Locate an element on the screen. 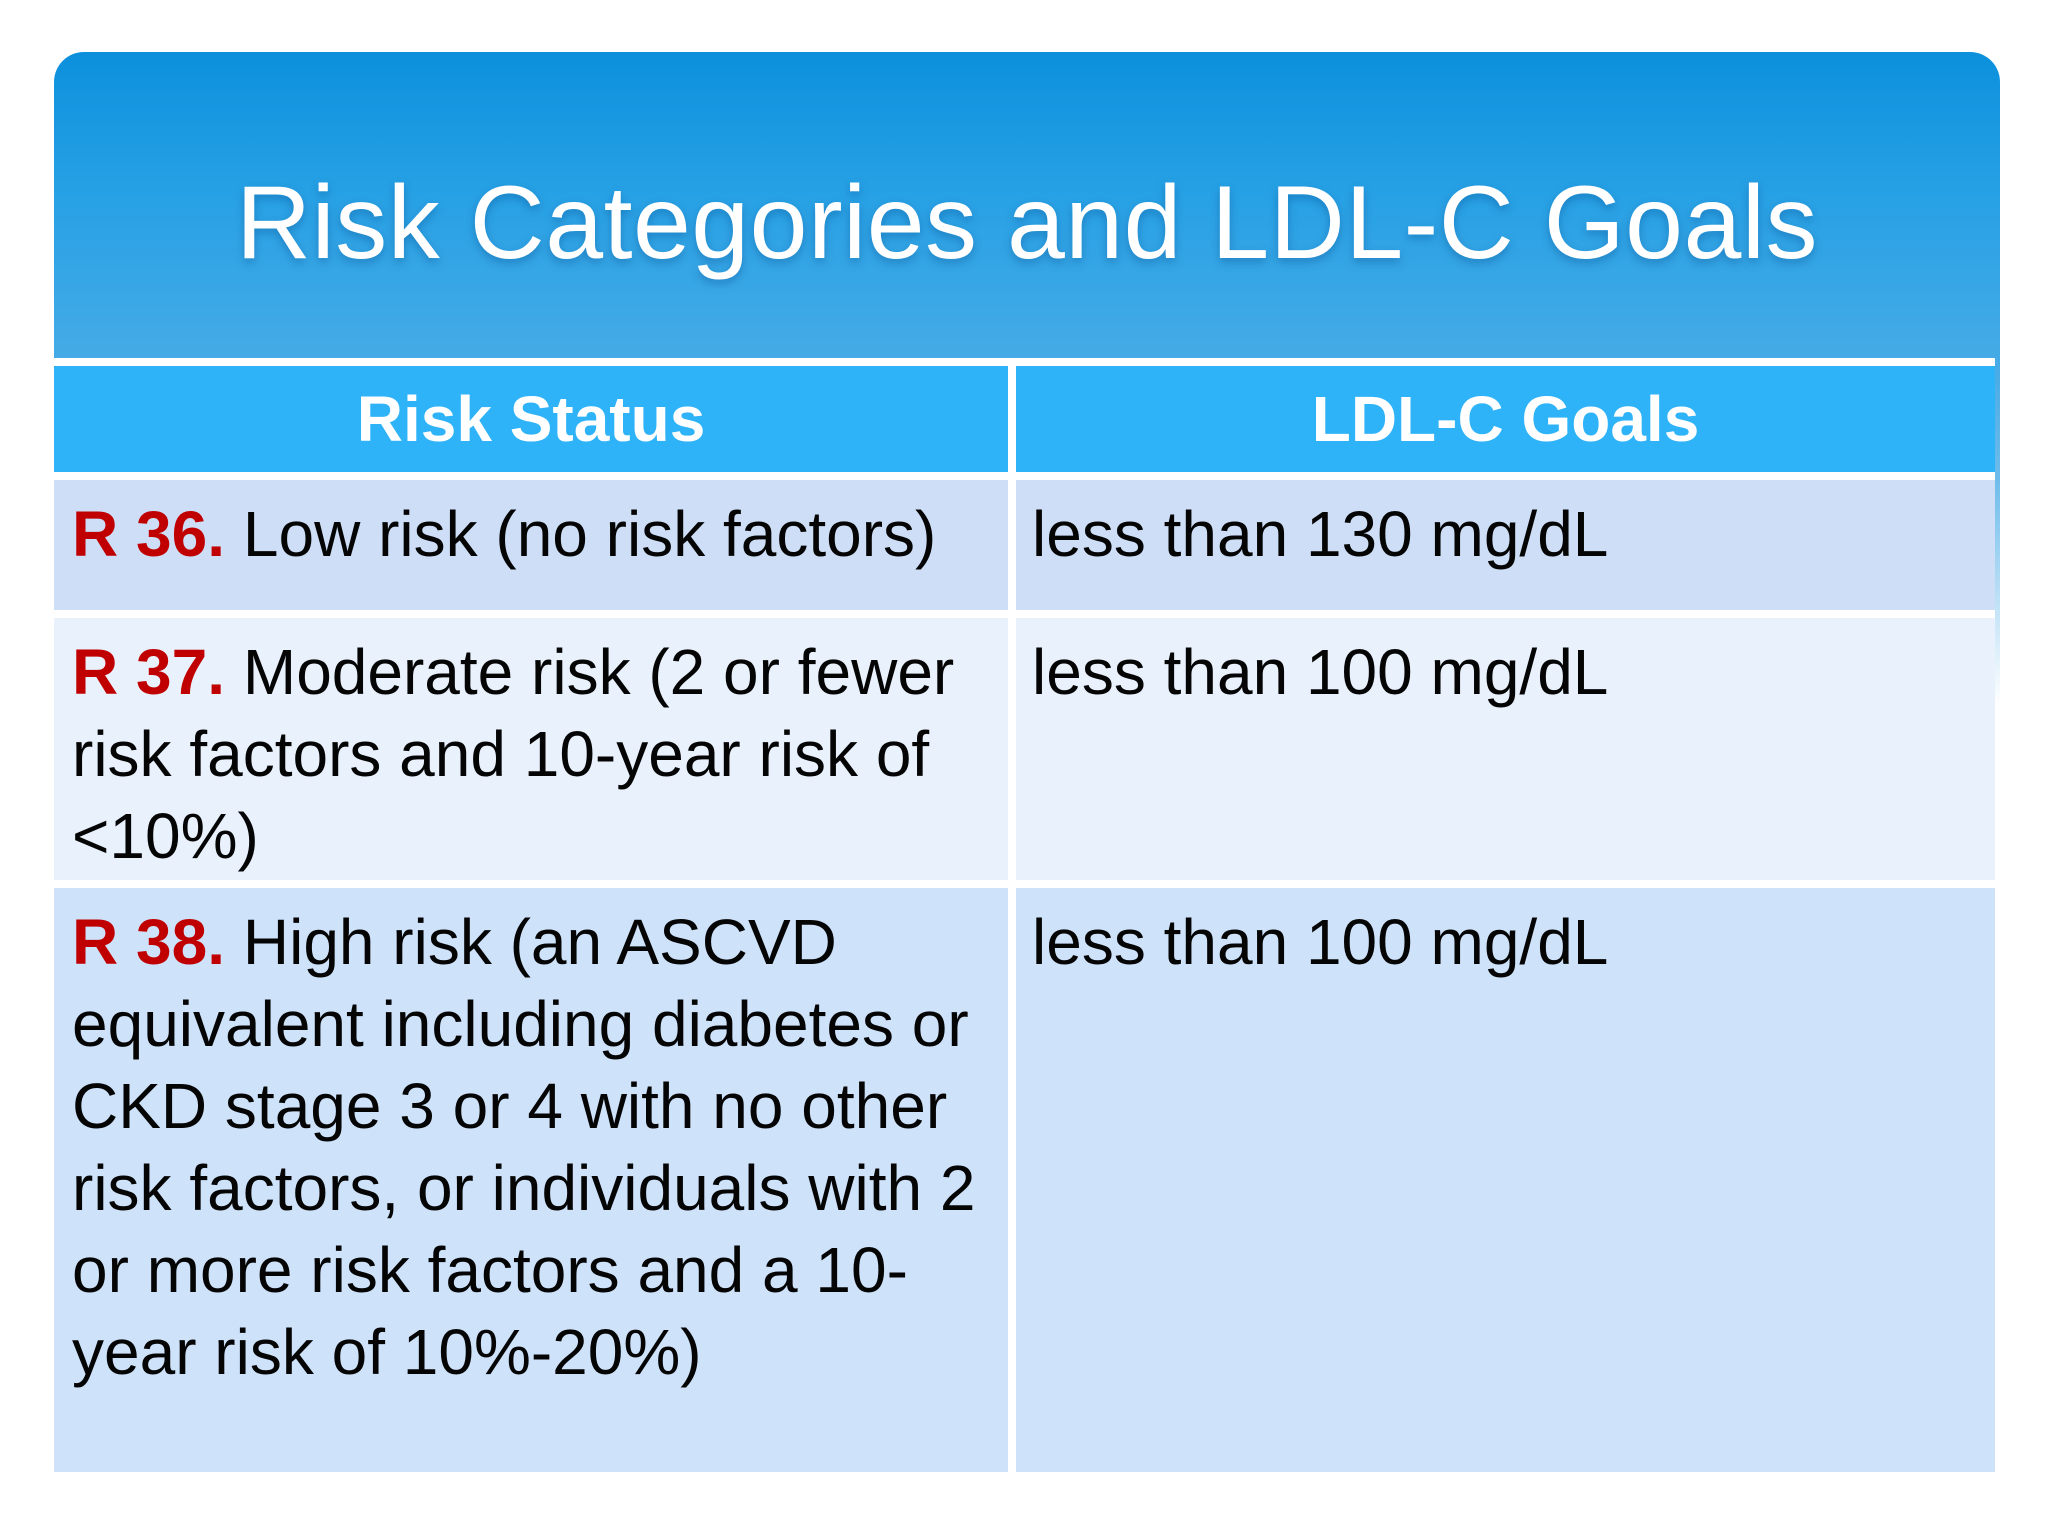  table-row-1-risk-status: R 36. Low risk (no risk factors) is located at coordinates (531, 545).